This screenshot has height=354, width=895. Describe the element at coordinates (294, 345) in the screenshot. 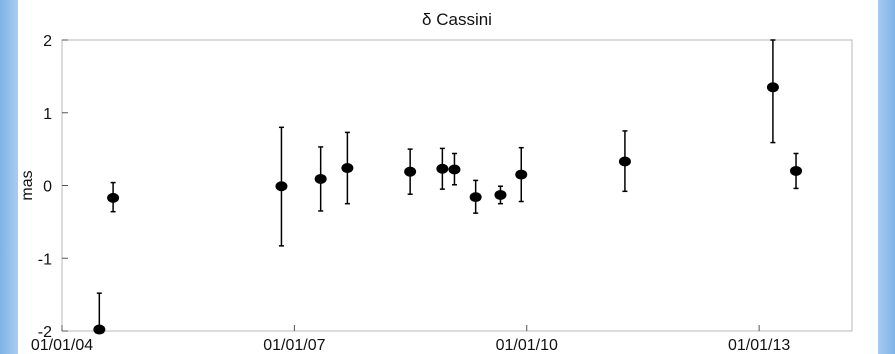

I see `x-tick-label: 01/01/07` at that location.